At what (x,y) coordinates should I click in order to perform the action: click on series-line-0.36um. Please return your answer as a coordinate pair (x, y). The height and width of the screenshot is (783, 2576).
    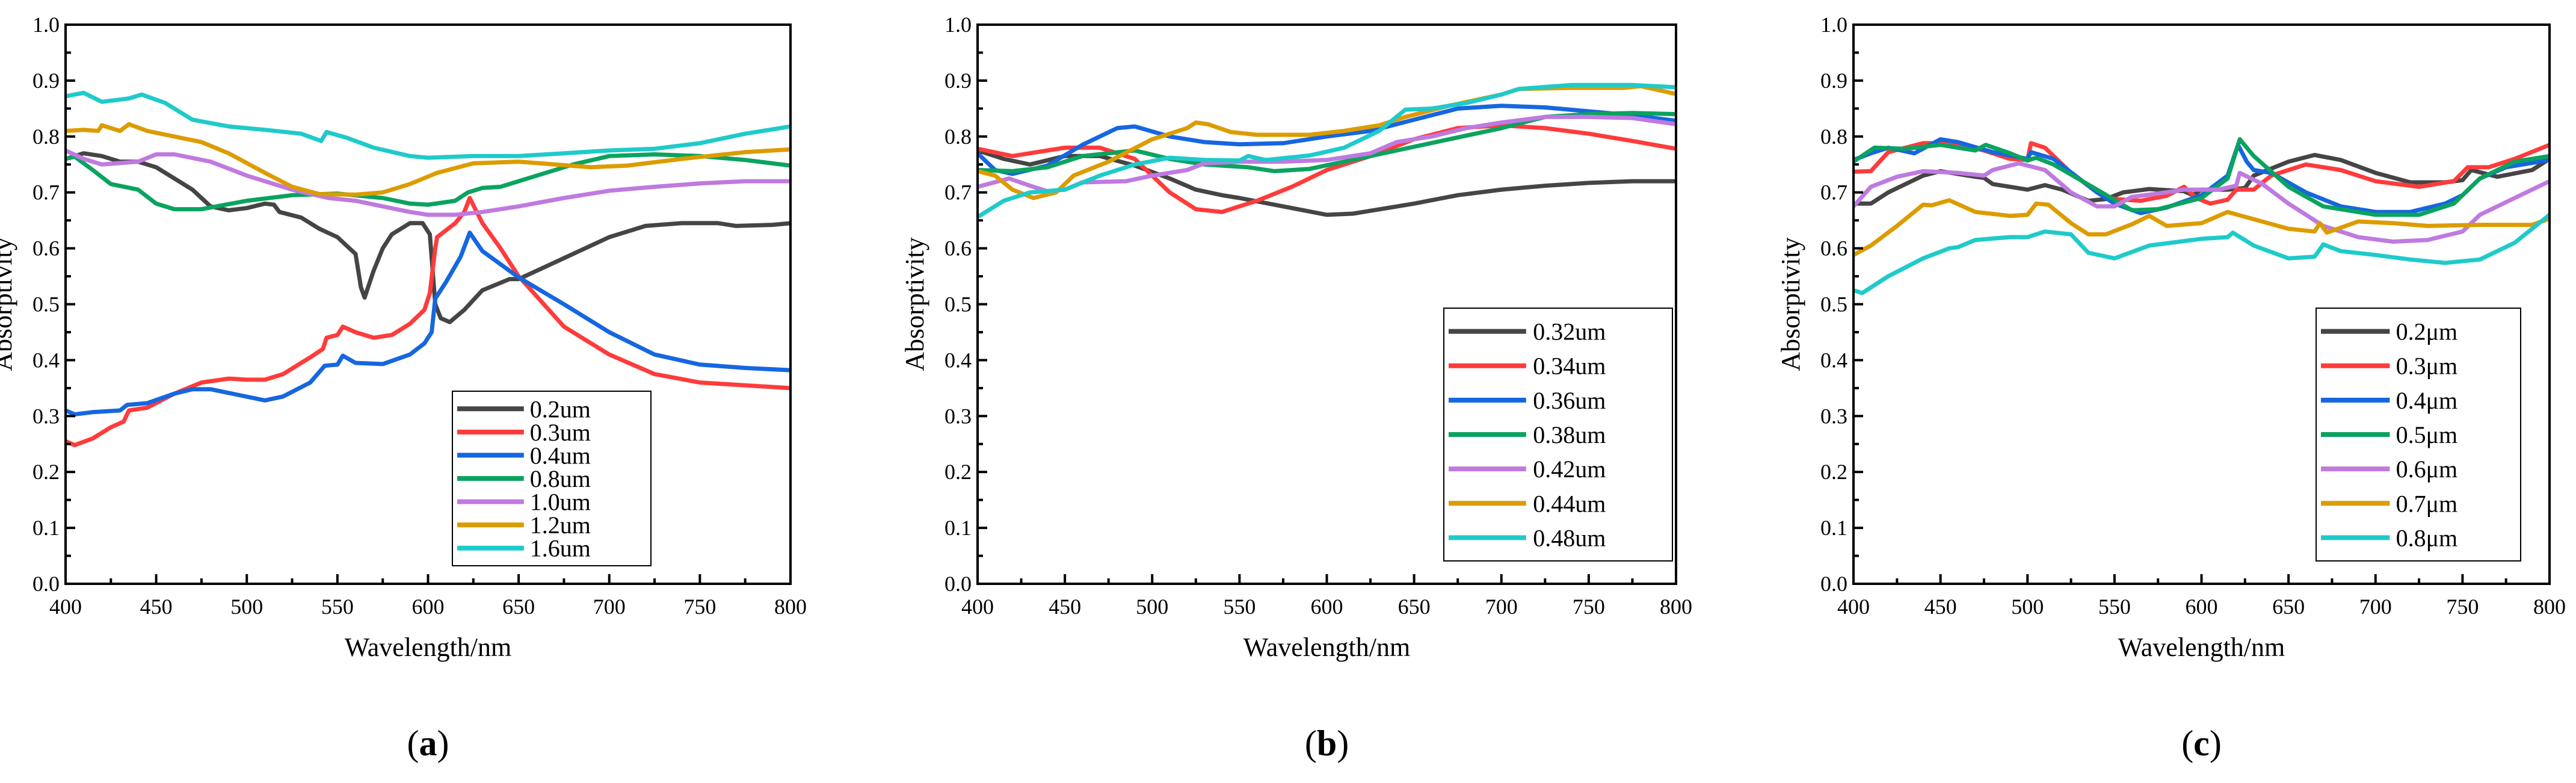
    Looking at the image, I should click on (1327, 140).